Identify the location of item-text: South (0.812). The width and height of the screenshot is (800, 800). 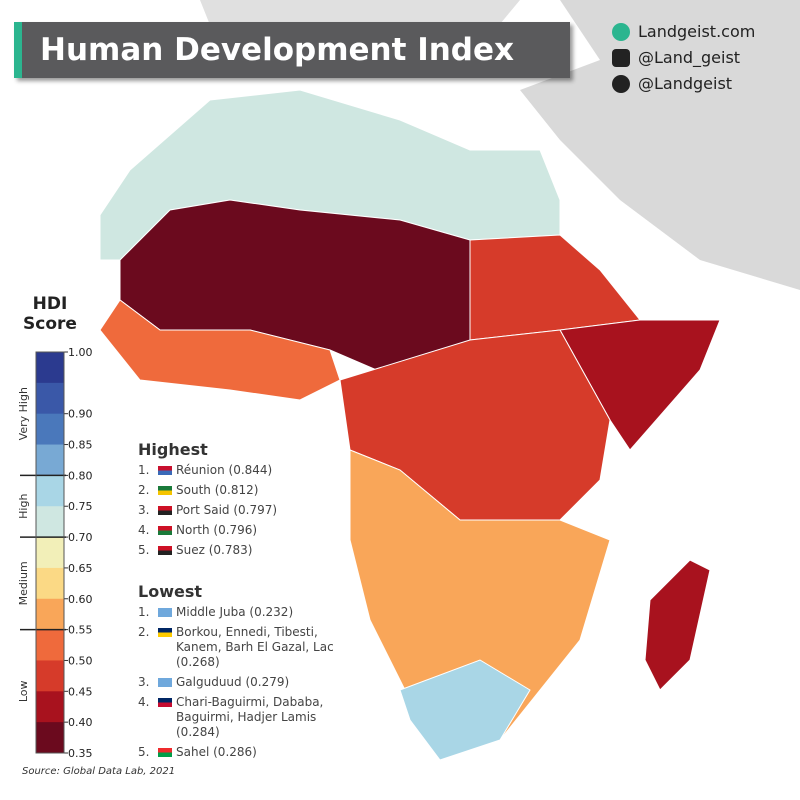
(217, 490).